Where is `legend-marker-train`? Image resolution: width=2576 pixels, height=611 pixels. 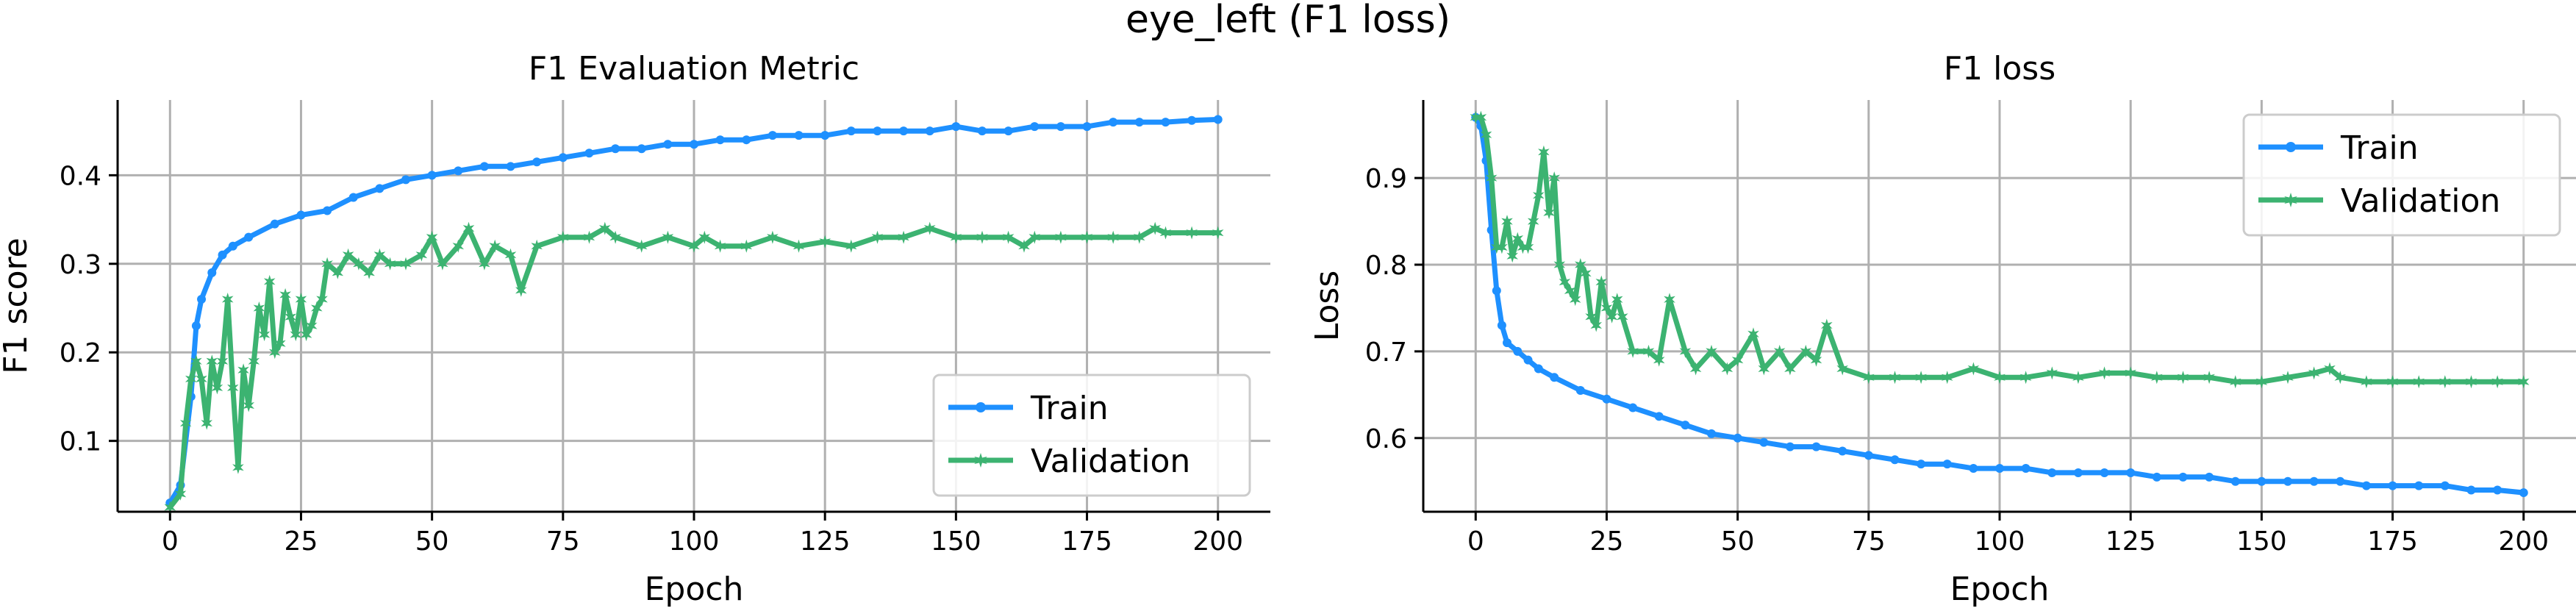
legend-marker-train is located at coordinates (981, 407).